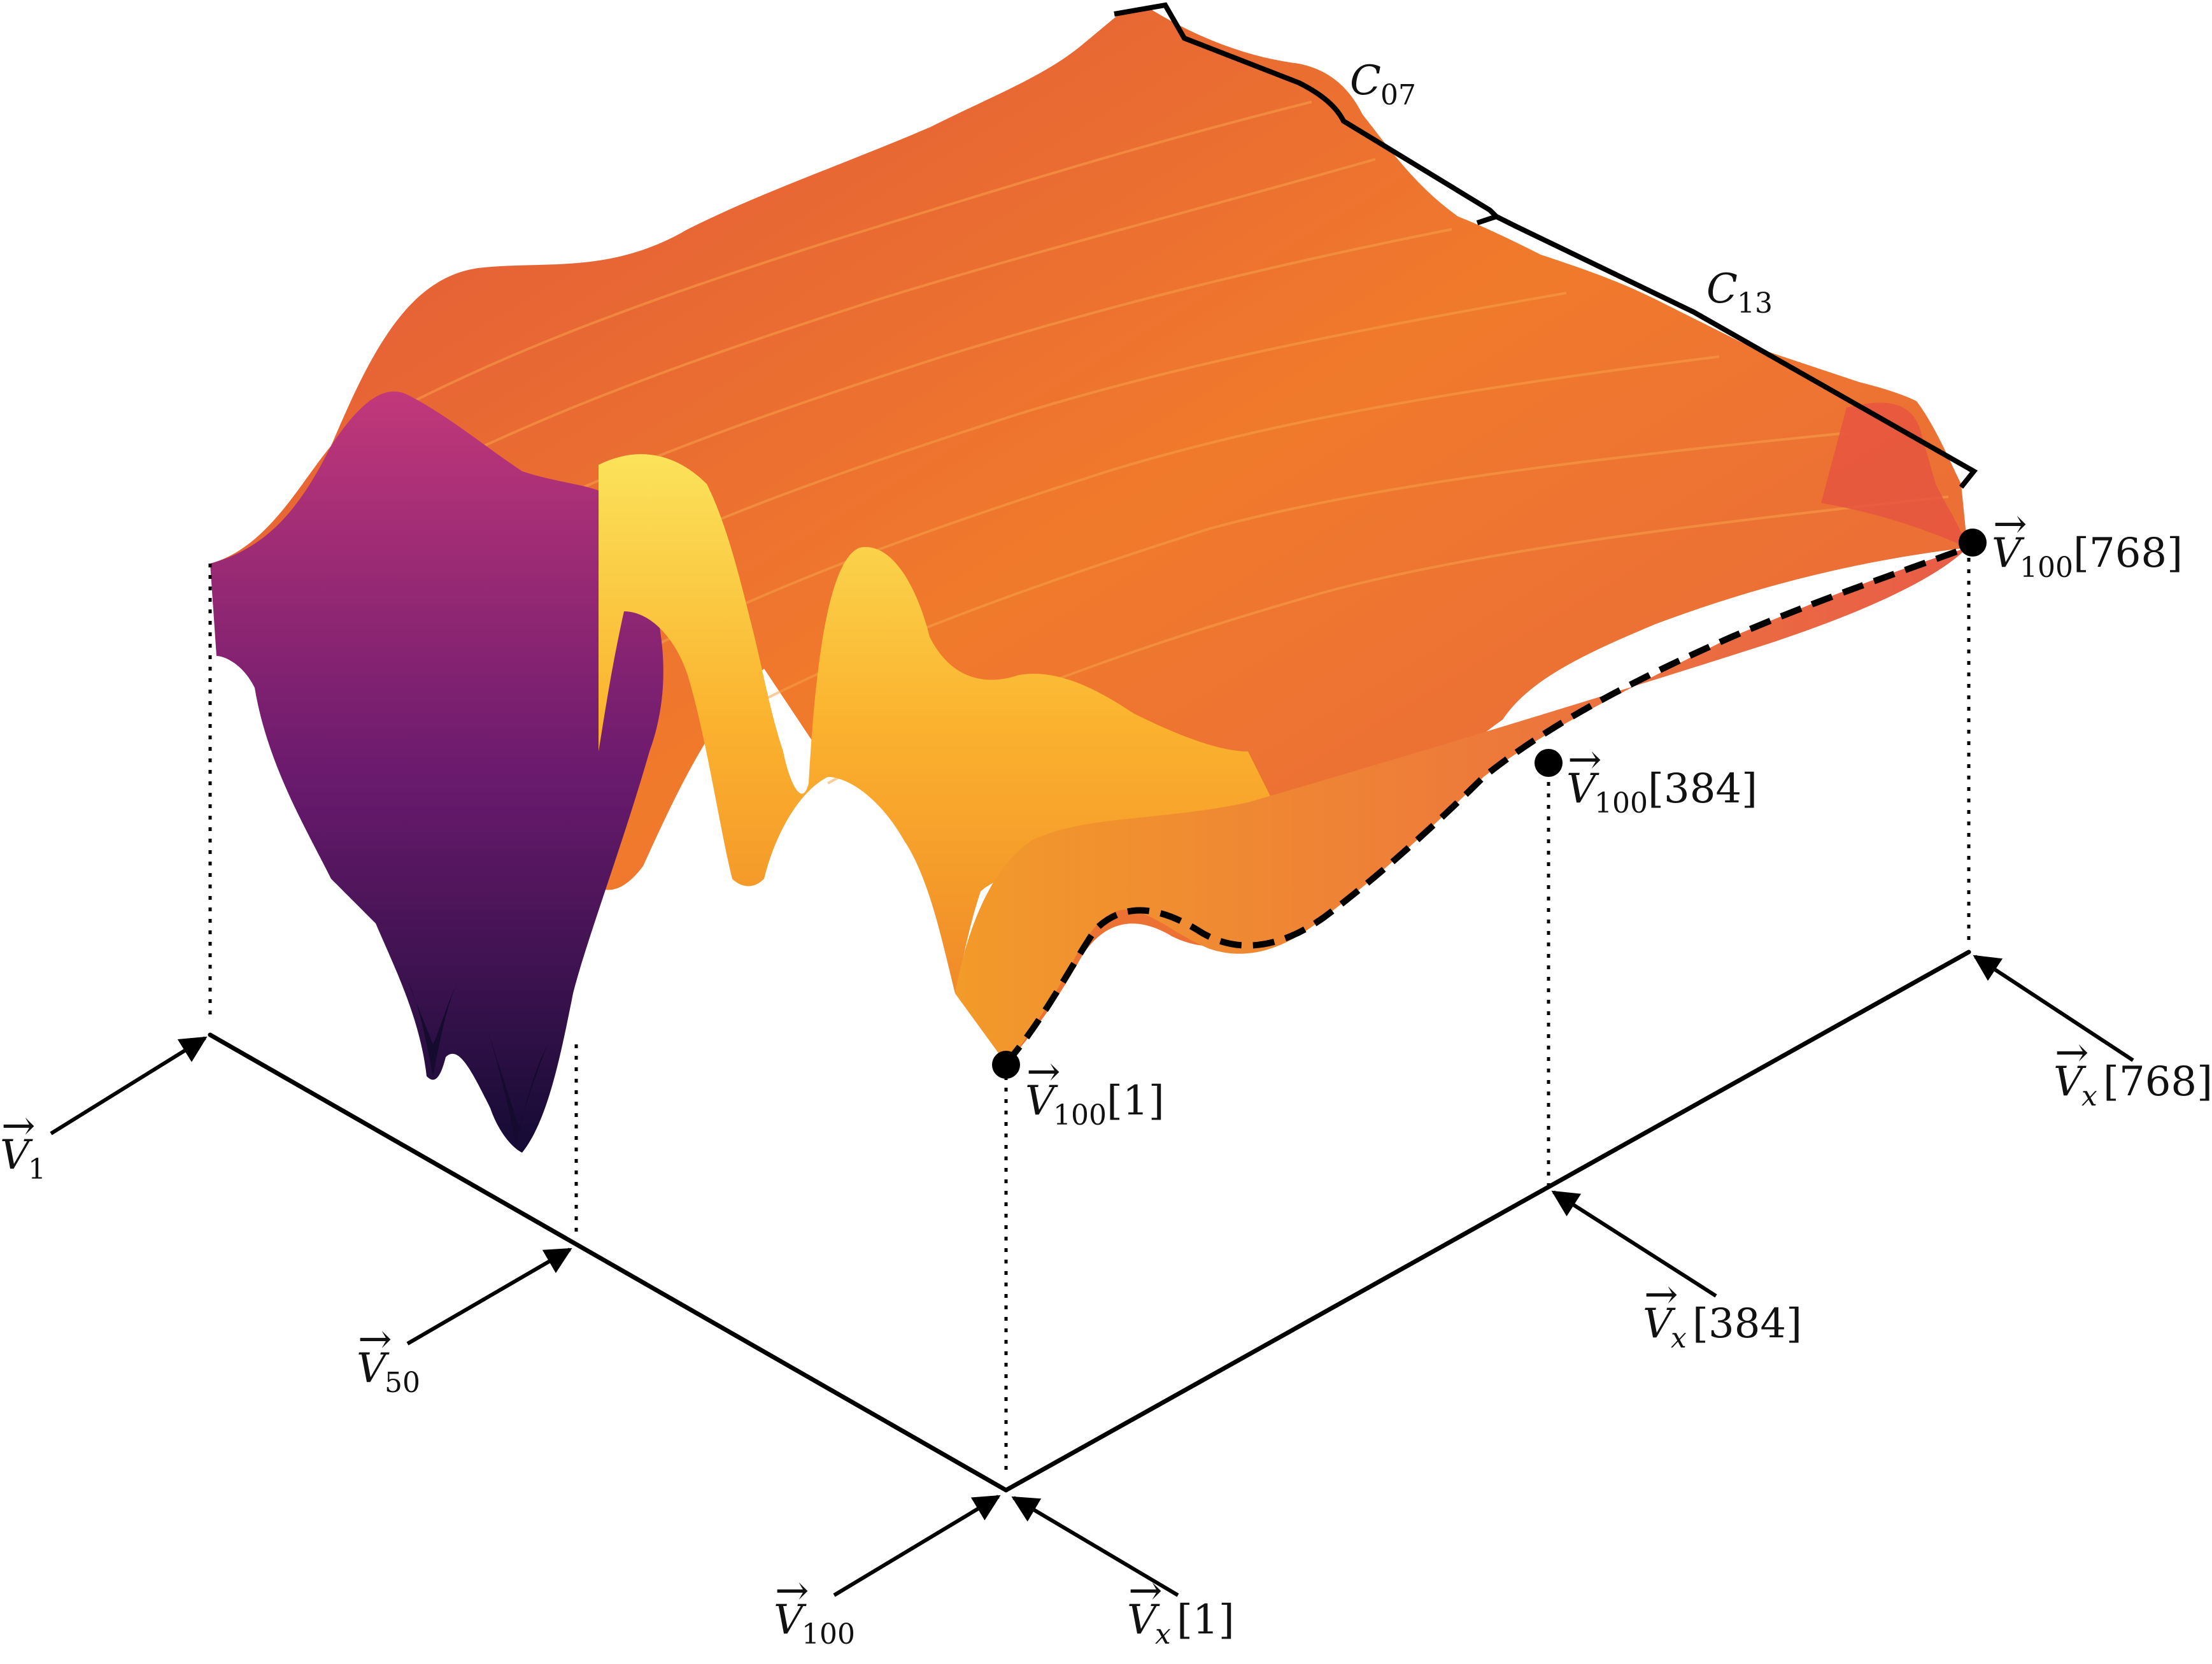  Describe the element at coordinates (1634, 1244) in the screenshot. I see `arrow-vx384` at that location.